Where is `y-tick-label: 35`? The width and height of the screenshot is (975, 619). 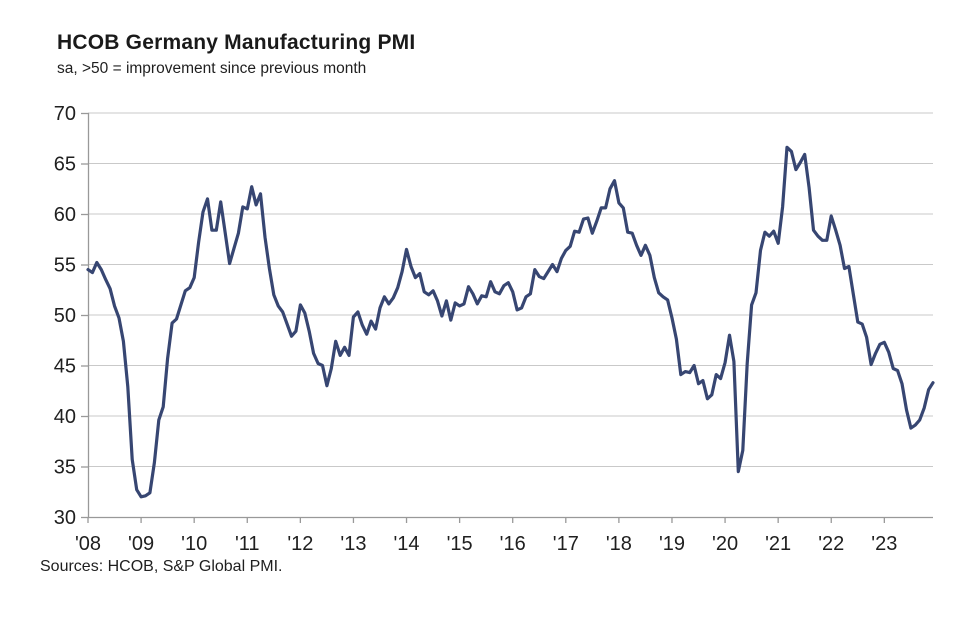 y-tick-label: 35 is located at coordinates (65, 468).